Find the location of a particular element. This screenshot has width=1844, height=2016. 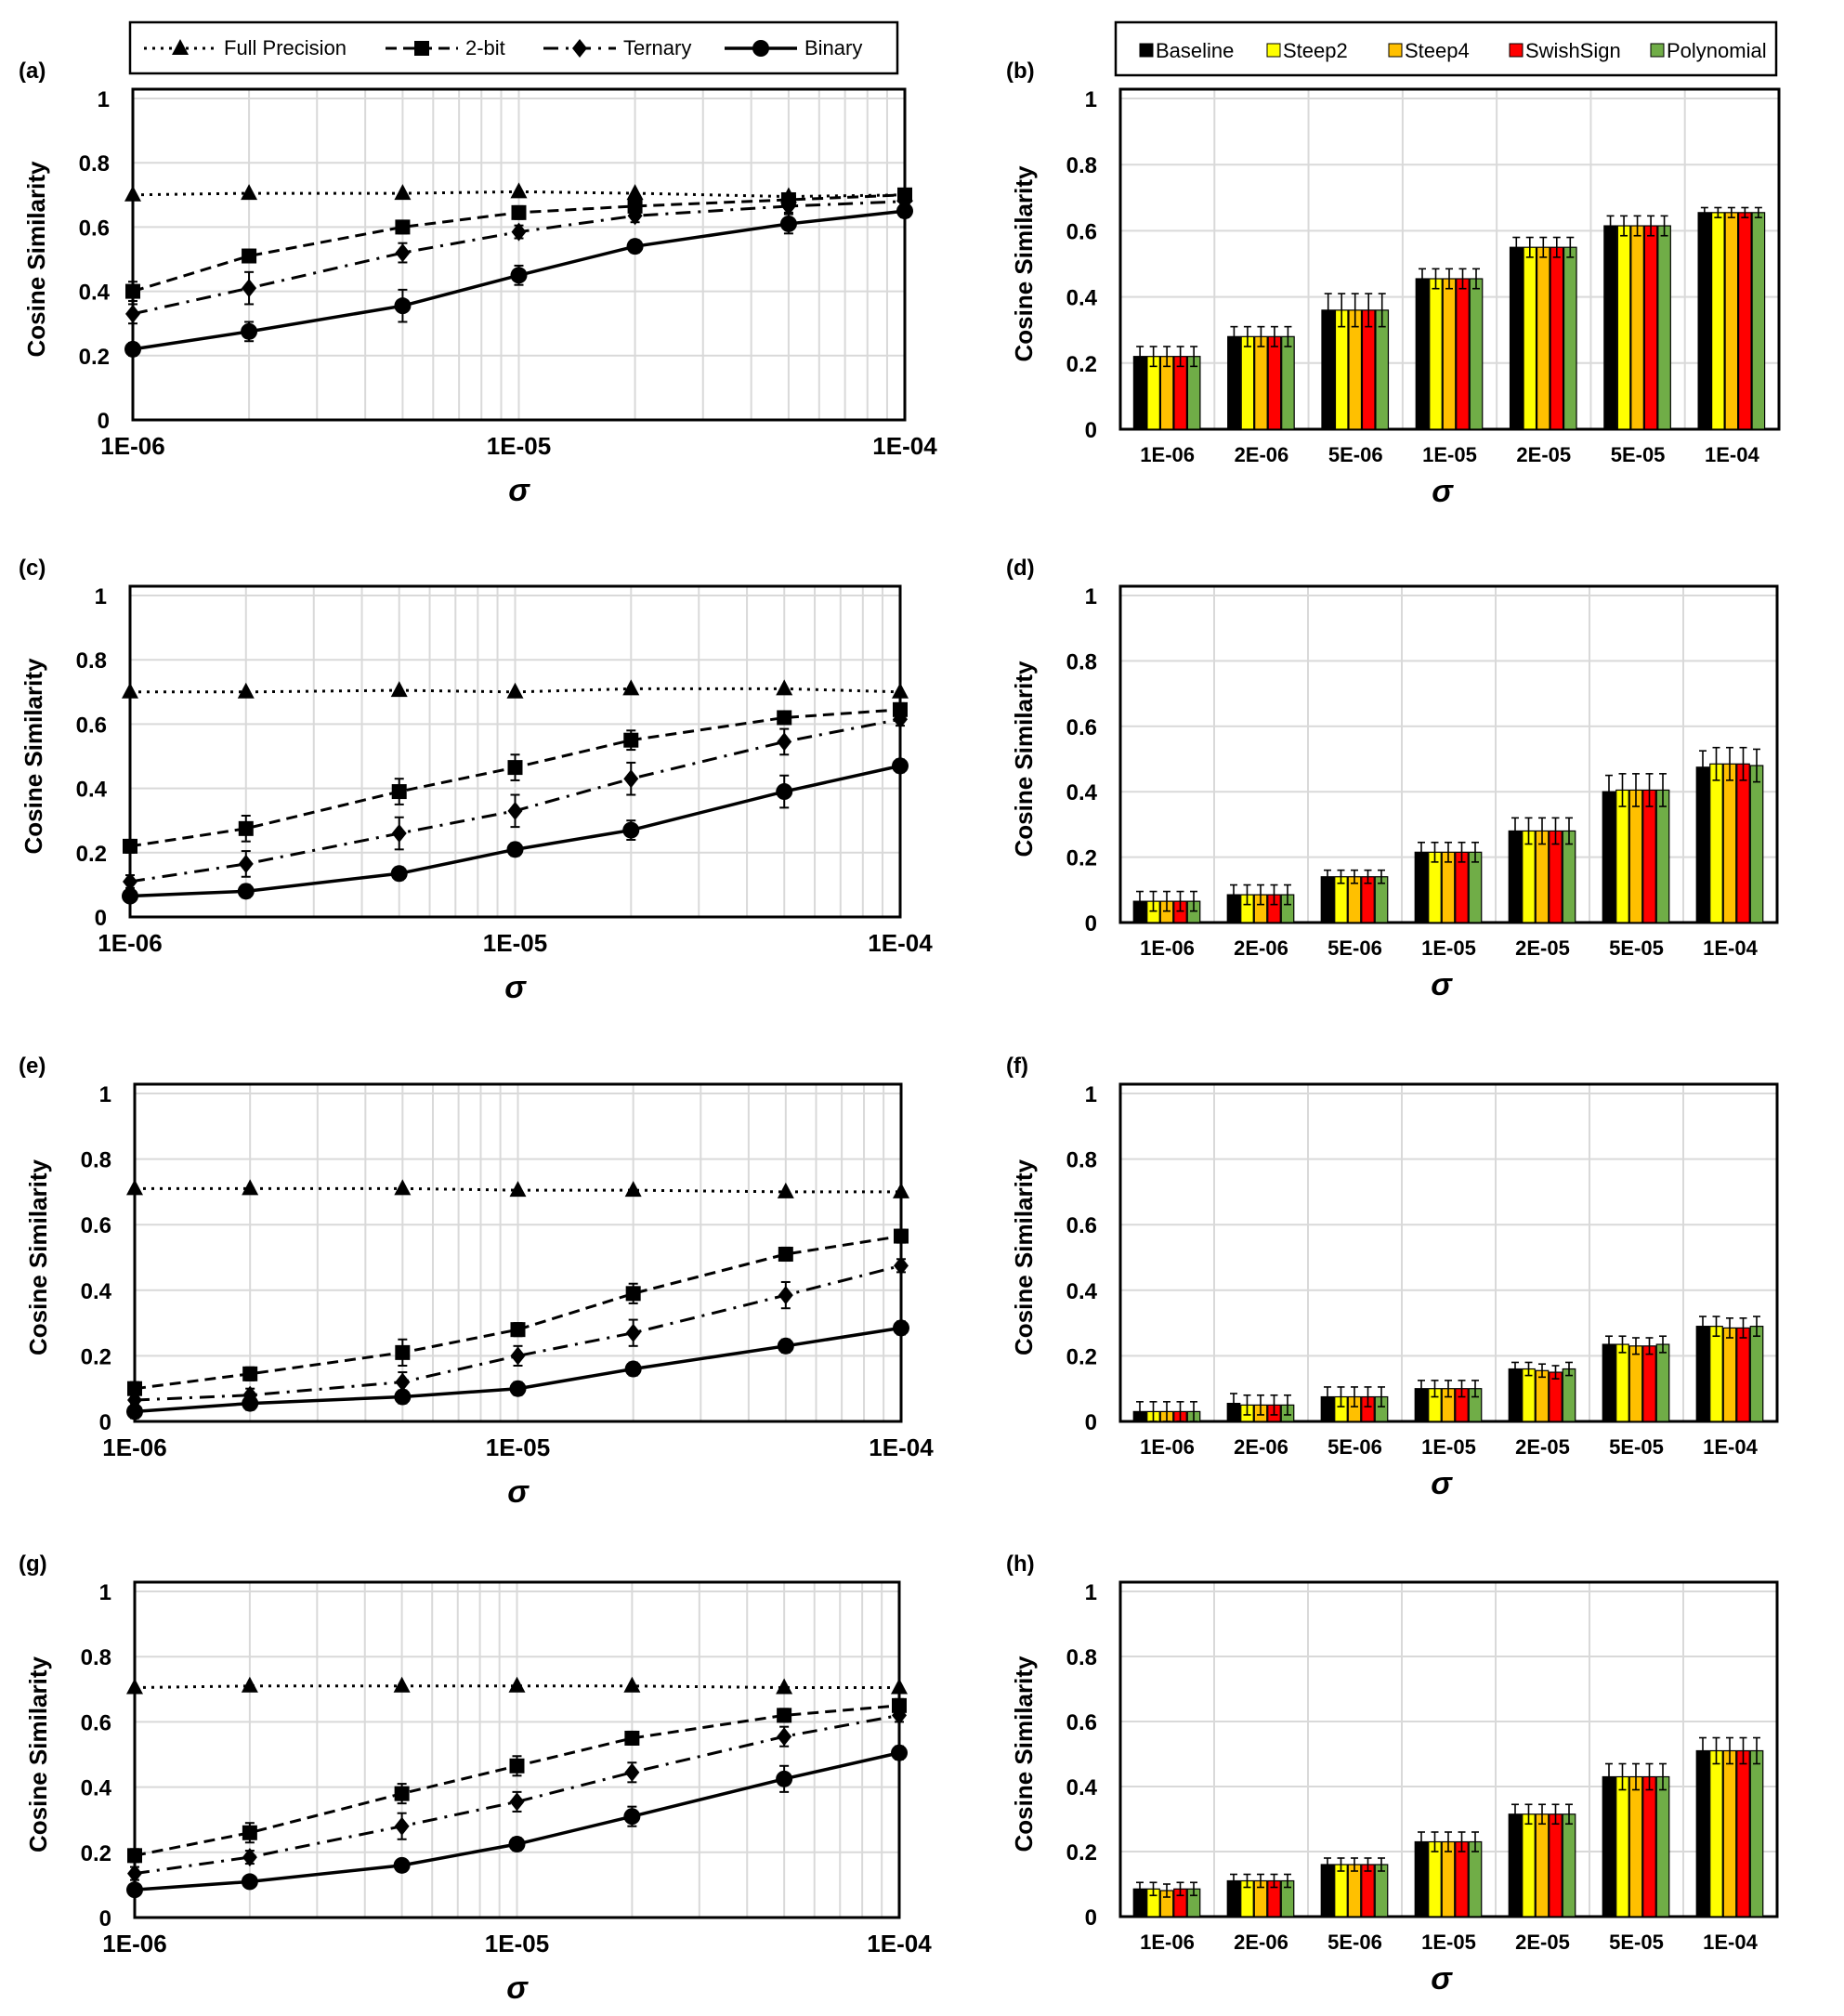

y-tick-label: 0 is located at coordinates (101, 918).